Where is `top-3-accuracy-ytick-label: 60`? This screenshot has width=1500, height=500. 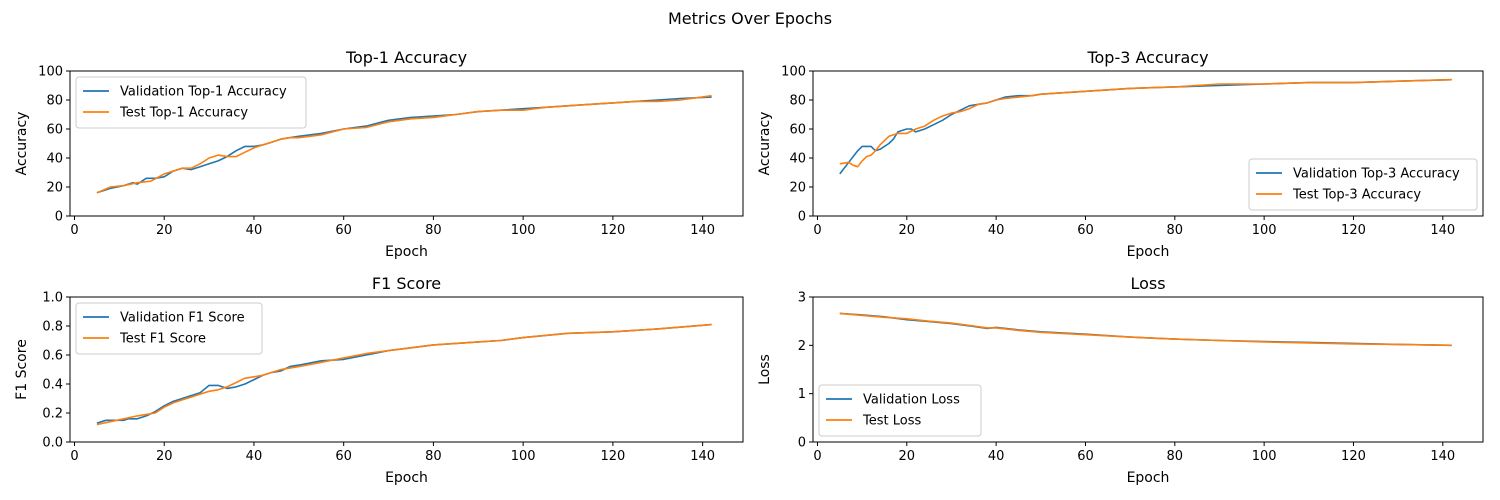
top-3-accuracy-ytick-label: 60 is located at coordinates (797, 130).